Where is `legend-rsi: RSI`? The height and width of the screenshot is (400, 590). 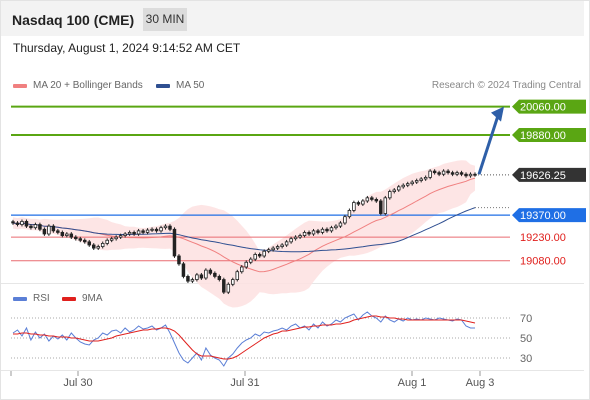 legend-rsi: RSI is located at coordinates (31, 298).